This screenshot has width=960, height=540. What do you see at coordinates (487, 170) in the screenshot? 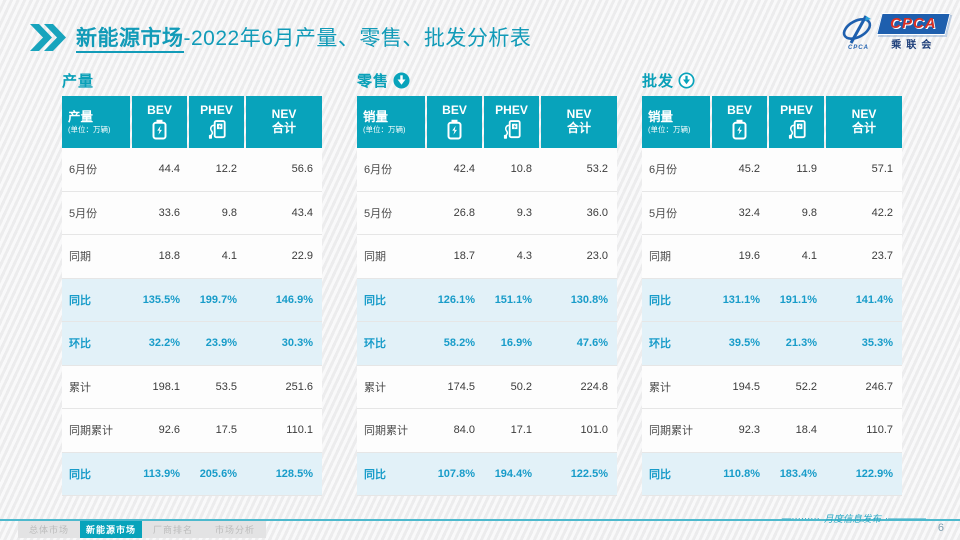
I see `table-row: 6月份 42.4 10.8 53.2` at bounding box center [487, 170].